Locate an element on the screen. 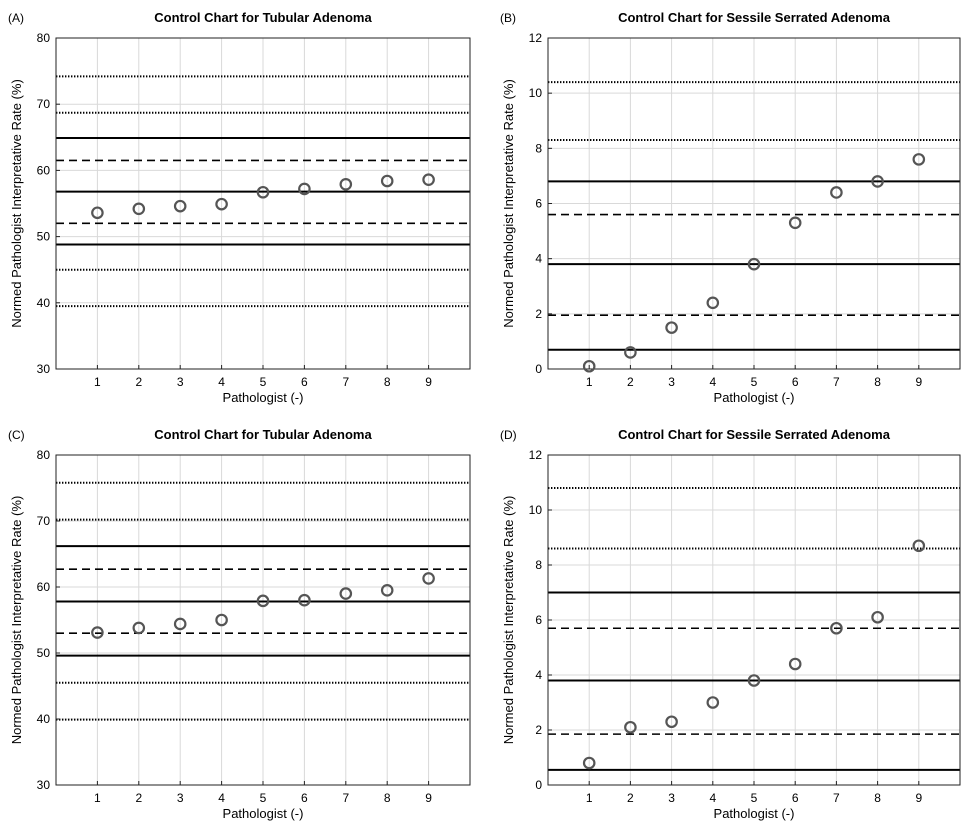 Image resolution: width=961 pixels, height=825 pixels. panel-label: (A) is located at coordinates (16, 18).